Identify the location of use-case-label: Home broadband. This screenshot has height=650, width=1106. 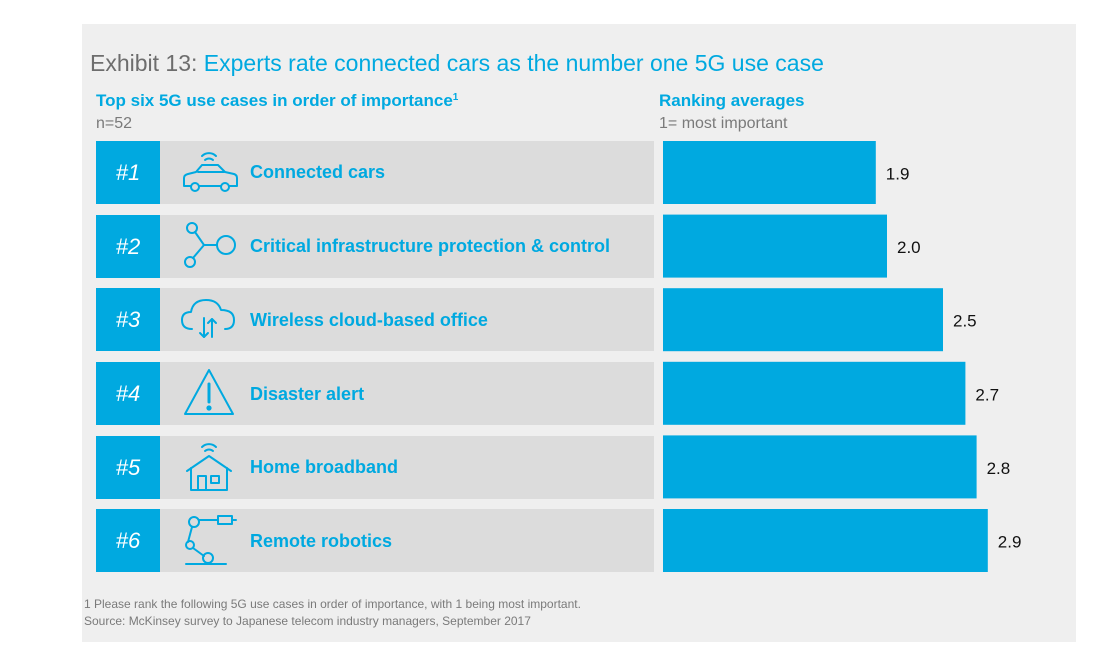
(324, 467).